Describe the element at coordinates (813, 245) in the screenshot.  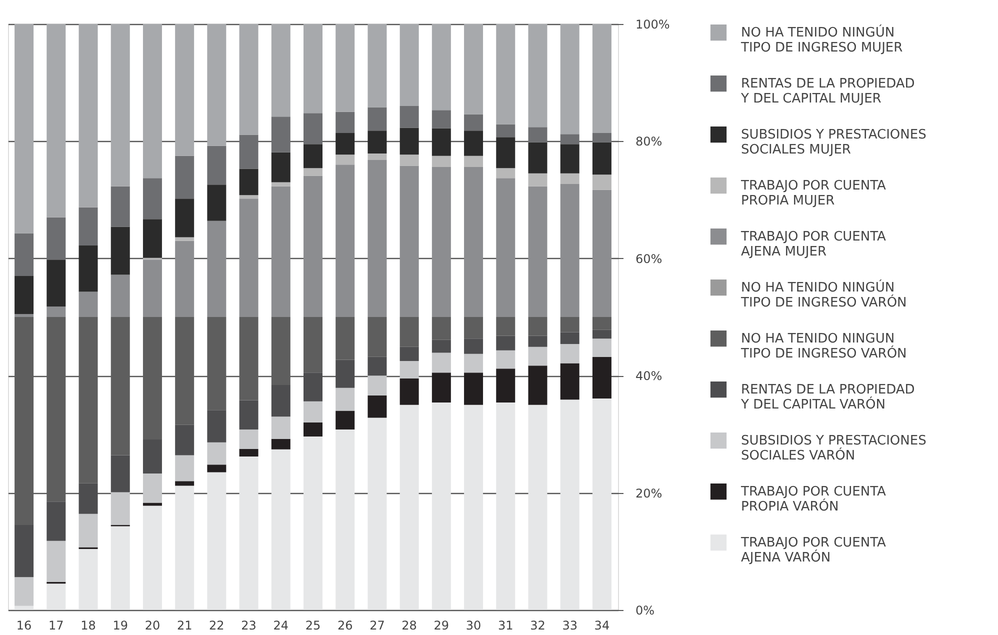
I see `legend-label: TRABAJO POR CUENTA AJENA MUJER` at that location.